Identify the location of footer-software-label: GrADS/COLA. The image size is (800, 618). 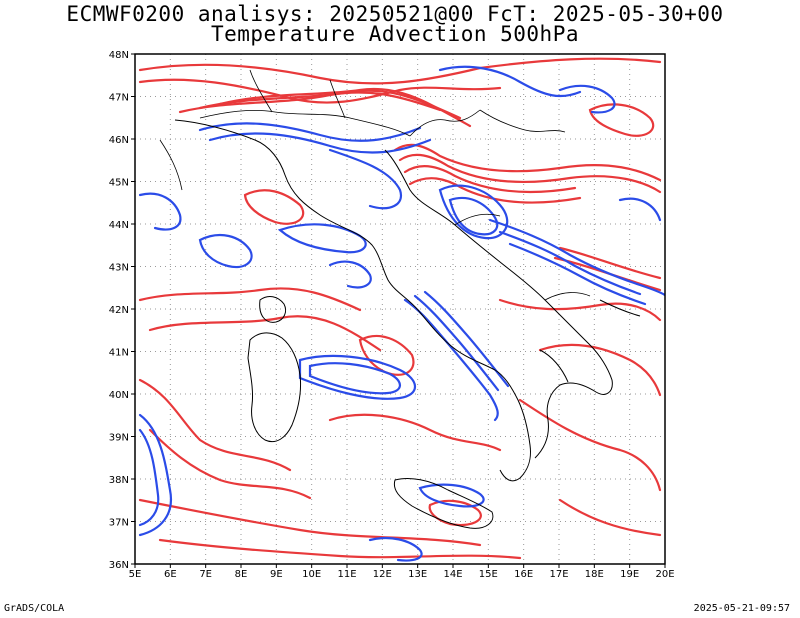
(34, 608).